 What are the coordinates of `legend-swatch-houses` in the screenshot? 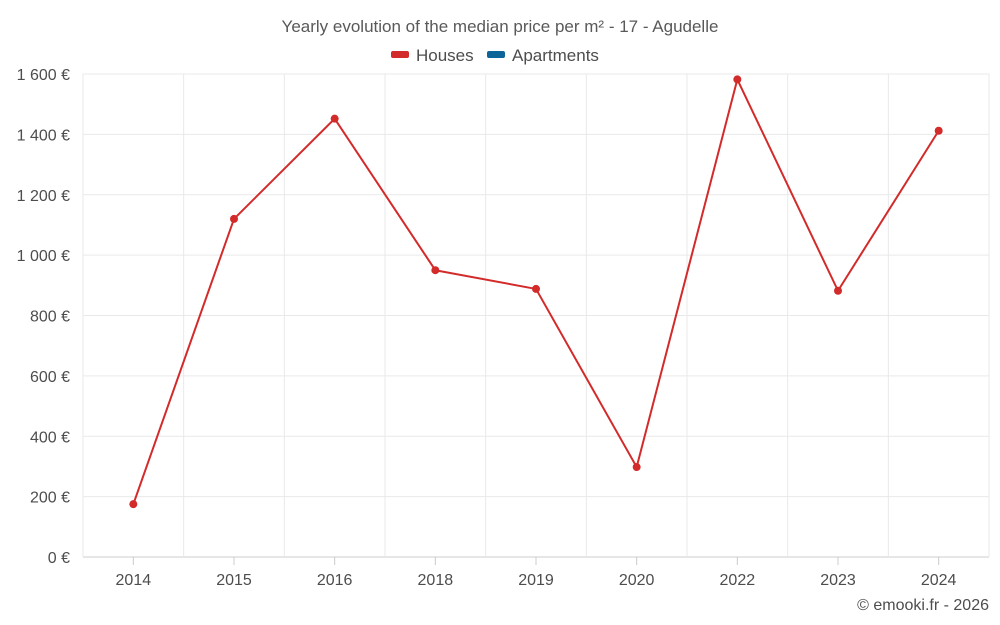 It's located at (400, 54).